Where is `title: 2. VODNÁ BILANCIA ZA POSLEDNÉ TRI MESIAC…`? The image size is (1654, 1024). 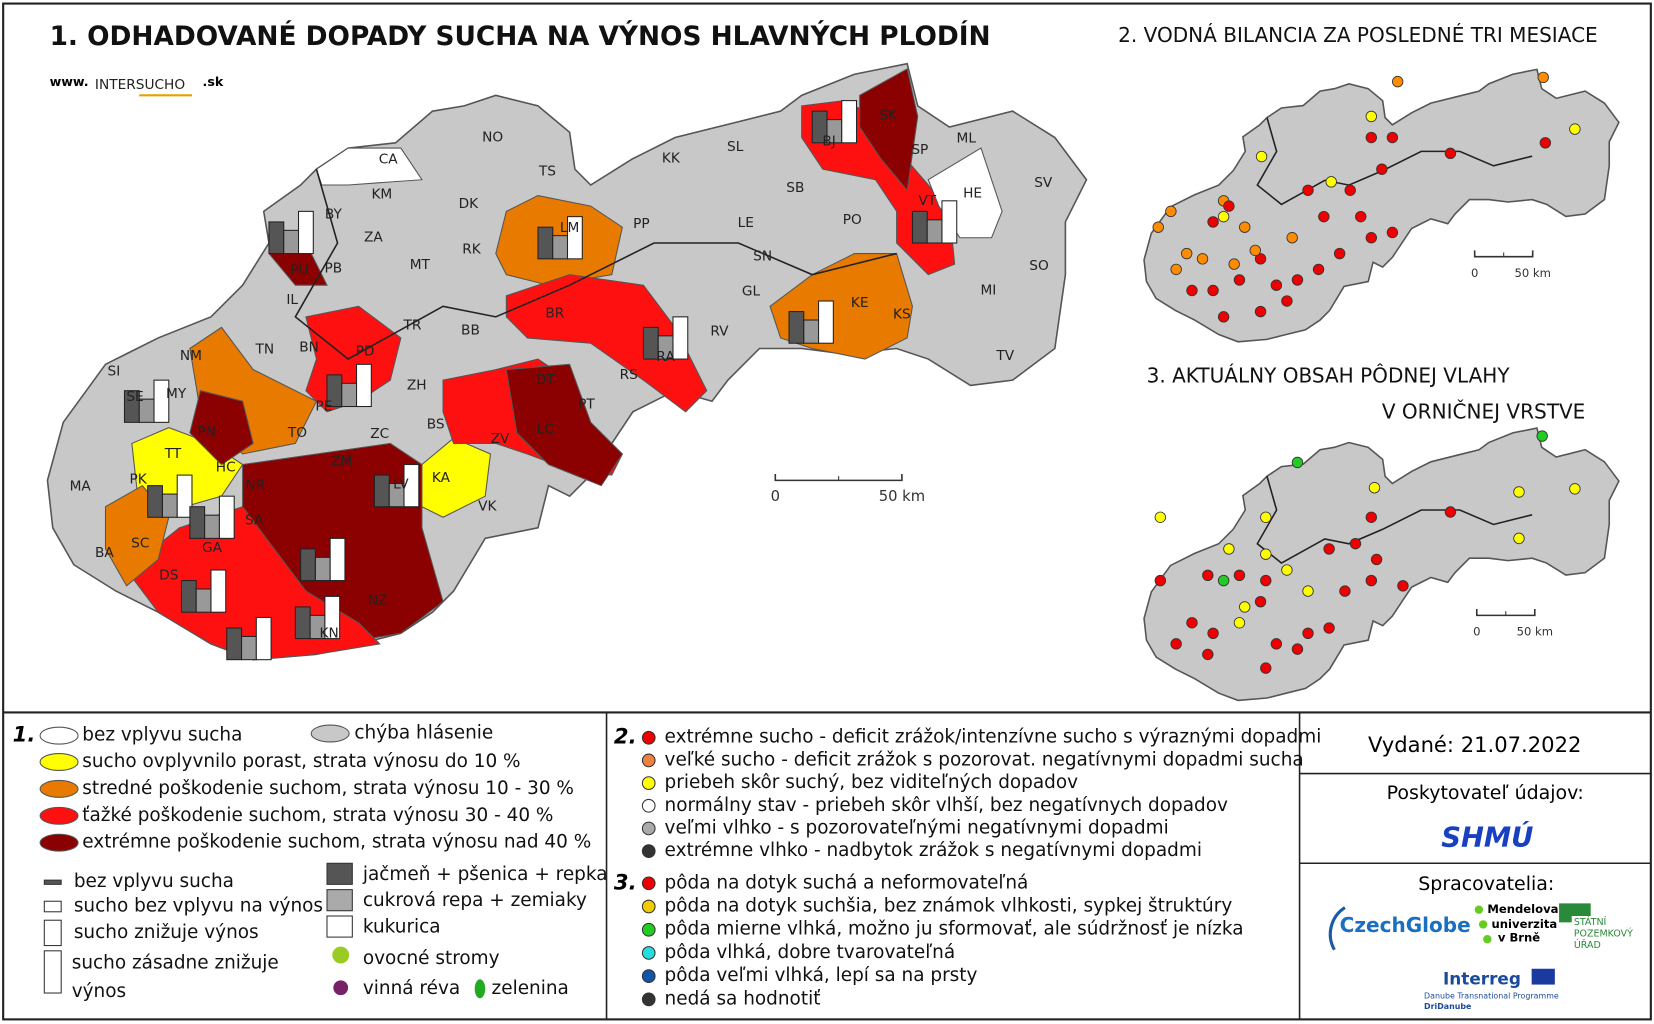 title: 2. VODNÁ BILANCIA ZA POSLEDNÉ TRI MESIAC… is located at coordinates (1358, 35).